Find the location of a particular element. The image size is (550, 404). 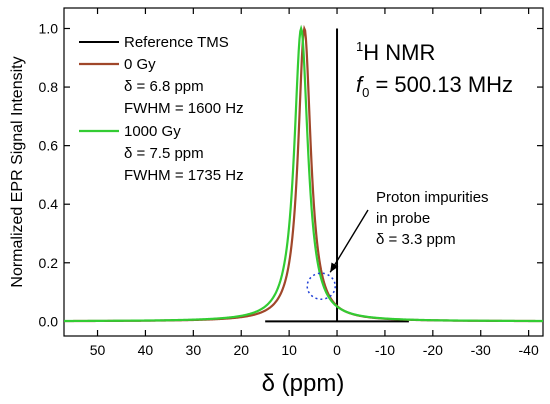

legend-label-reference: Reference TMS is located at coordinates (176, 42).